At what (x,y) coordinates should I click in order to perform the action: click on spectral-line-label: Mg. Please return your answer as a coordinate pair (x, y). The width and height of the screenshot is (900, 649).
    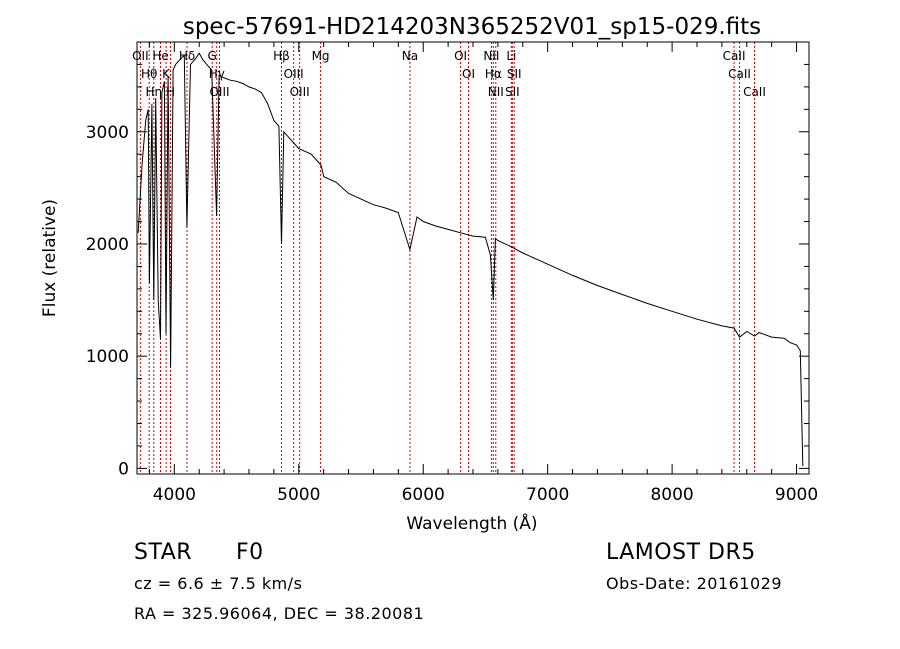
    Looking at the image, I should click on (321, 56).